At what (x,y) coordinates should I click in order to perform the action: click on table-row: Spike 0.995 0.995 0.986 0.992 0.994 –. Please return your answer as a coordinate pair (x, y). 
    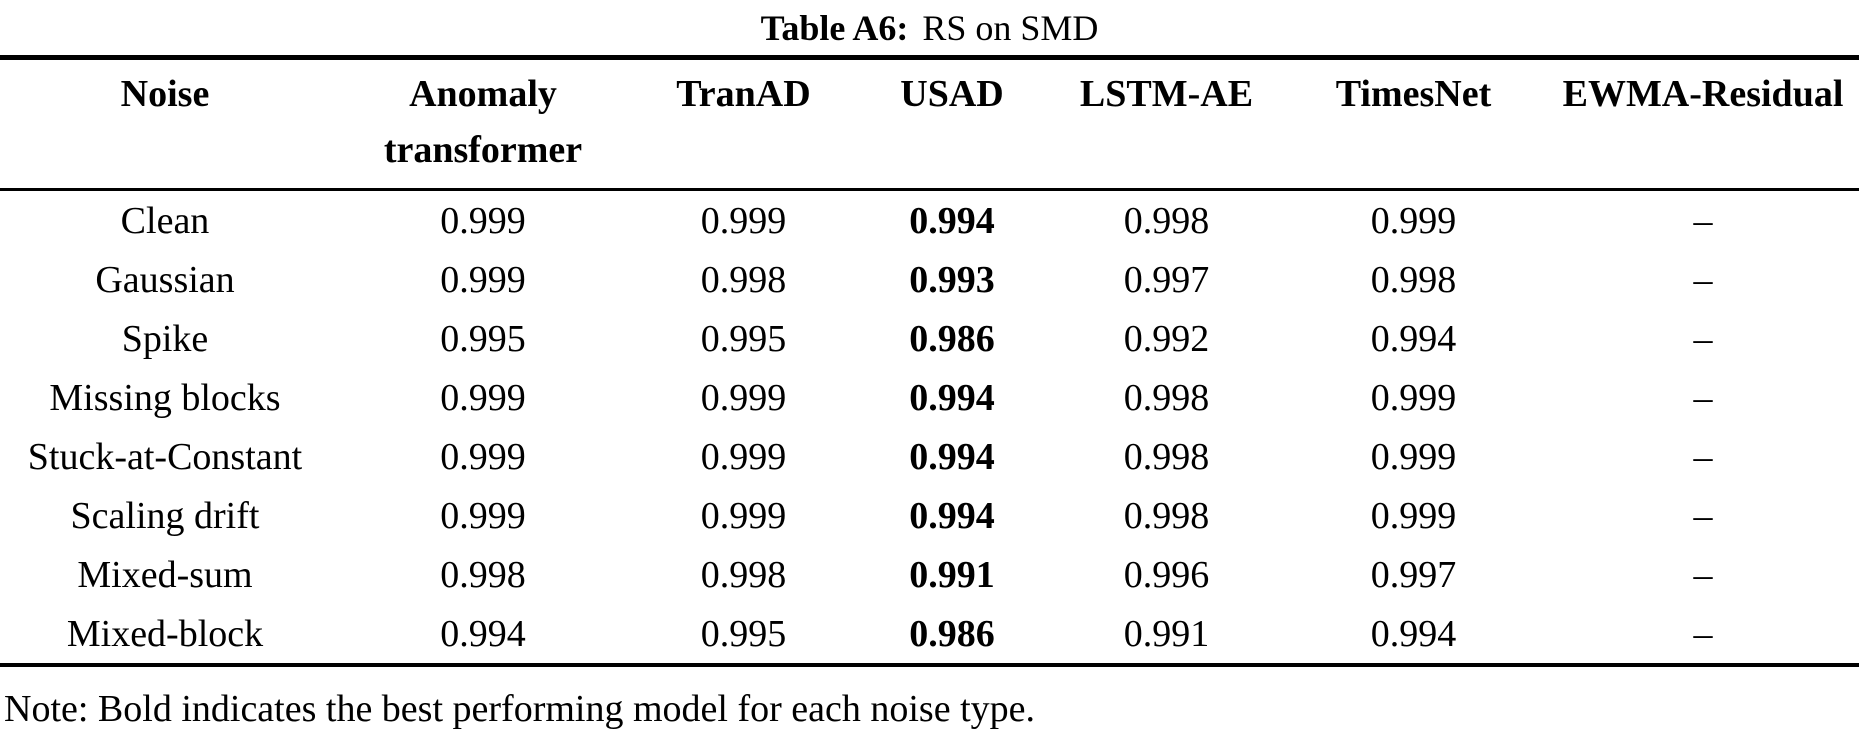
    Looking at the image, I should click on (929, 338).